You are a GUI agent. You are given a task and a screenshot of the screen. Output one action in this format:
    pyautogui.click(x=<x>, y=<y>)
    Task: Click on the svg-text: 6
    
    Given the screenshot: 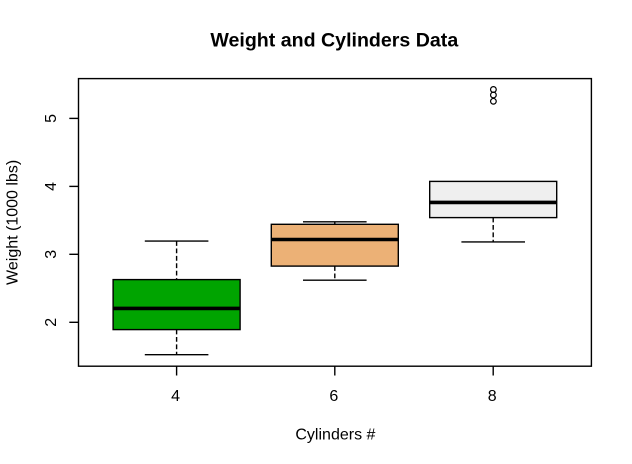 What is the action you would take?
    pyautogui.click(x=333, y=396)
    